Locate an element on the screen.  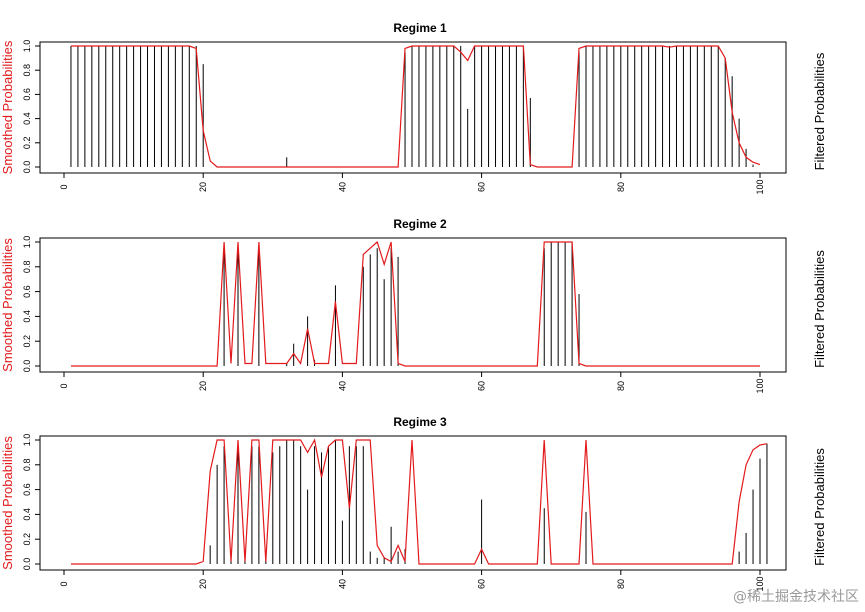
chart-title: Regime 1 is located at coordinates (420, 28).